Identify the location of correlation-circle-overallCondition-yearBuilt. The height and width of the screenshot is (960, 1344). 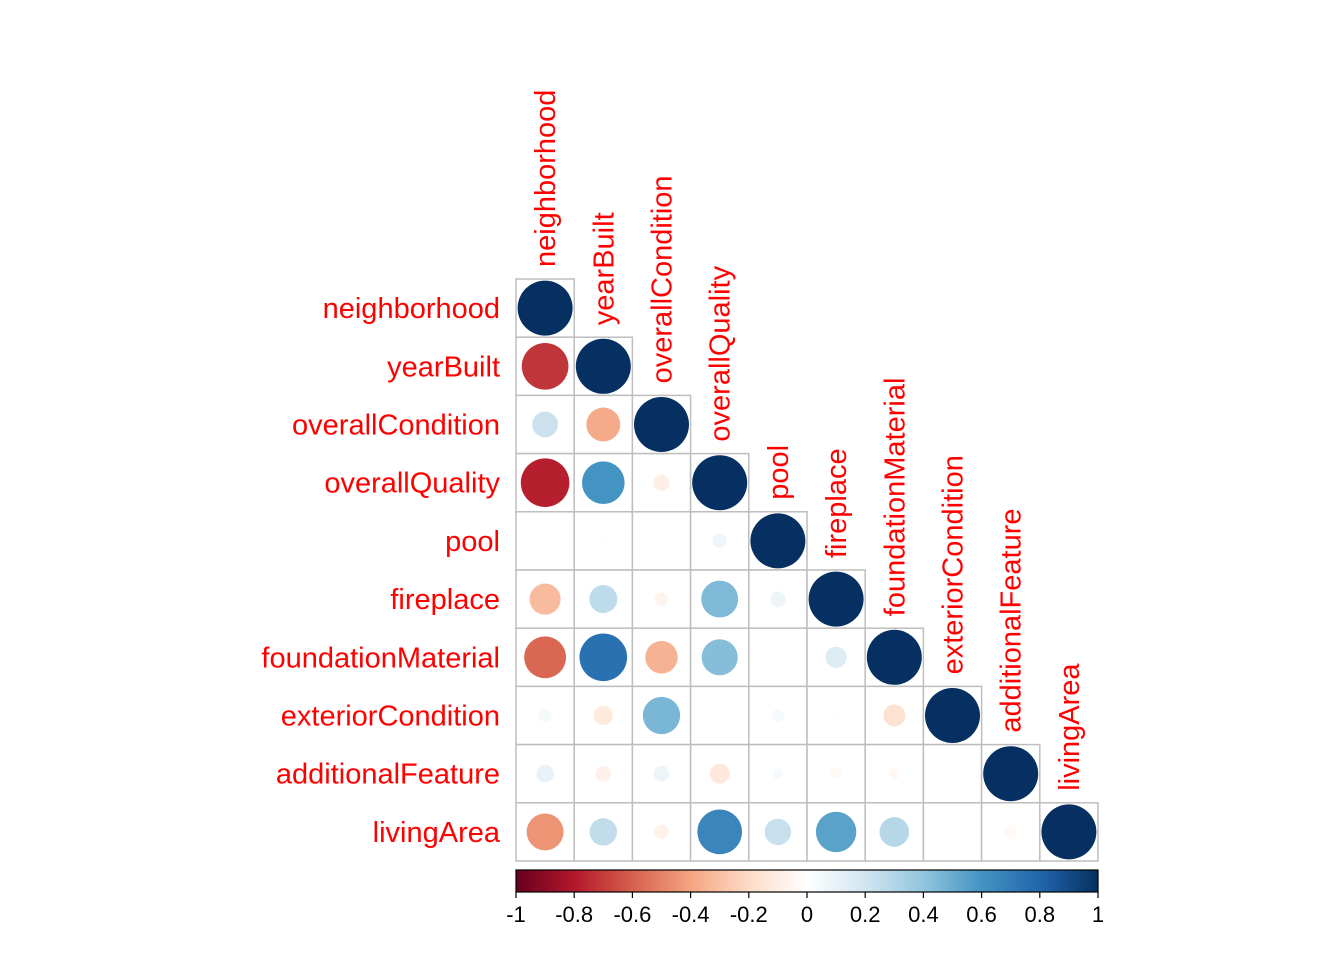
(603, 424).